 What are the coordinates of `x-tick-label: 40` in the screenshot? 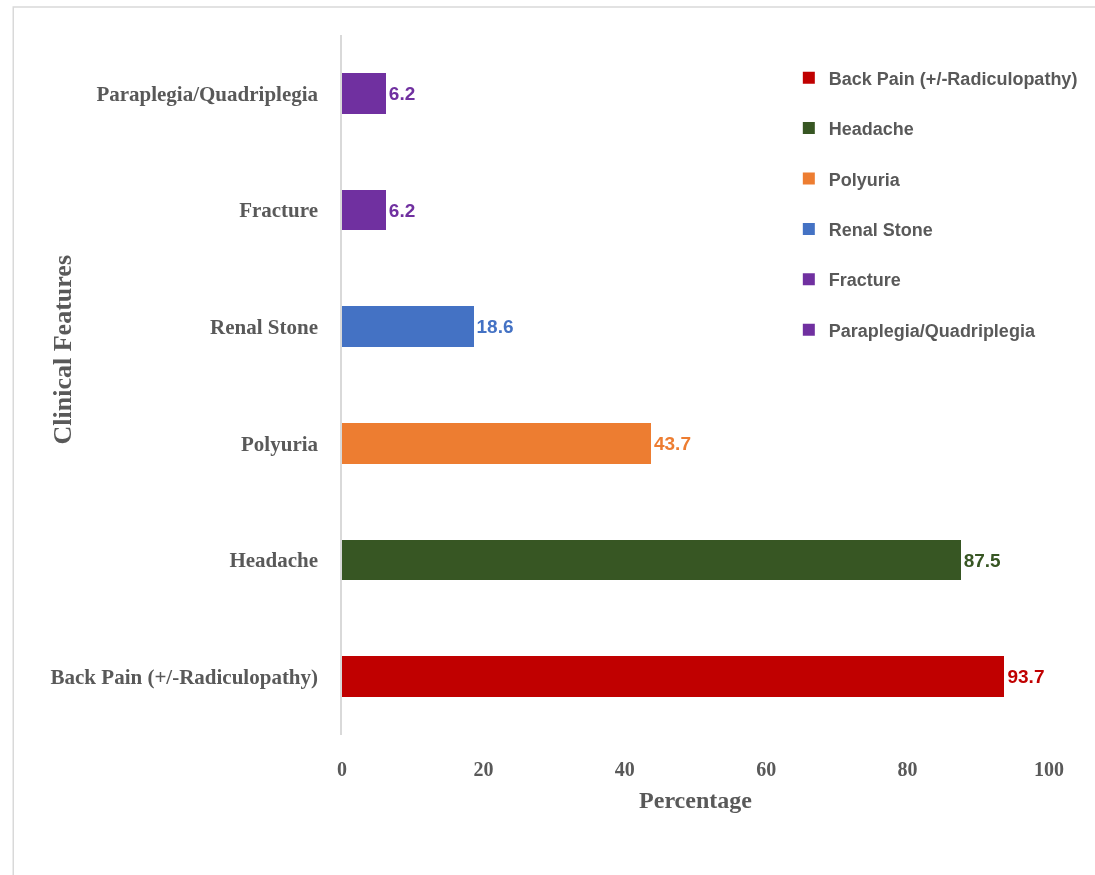 It's located at (624, 769).